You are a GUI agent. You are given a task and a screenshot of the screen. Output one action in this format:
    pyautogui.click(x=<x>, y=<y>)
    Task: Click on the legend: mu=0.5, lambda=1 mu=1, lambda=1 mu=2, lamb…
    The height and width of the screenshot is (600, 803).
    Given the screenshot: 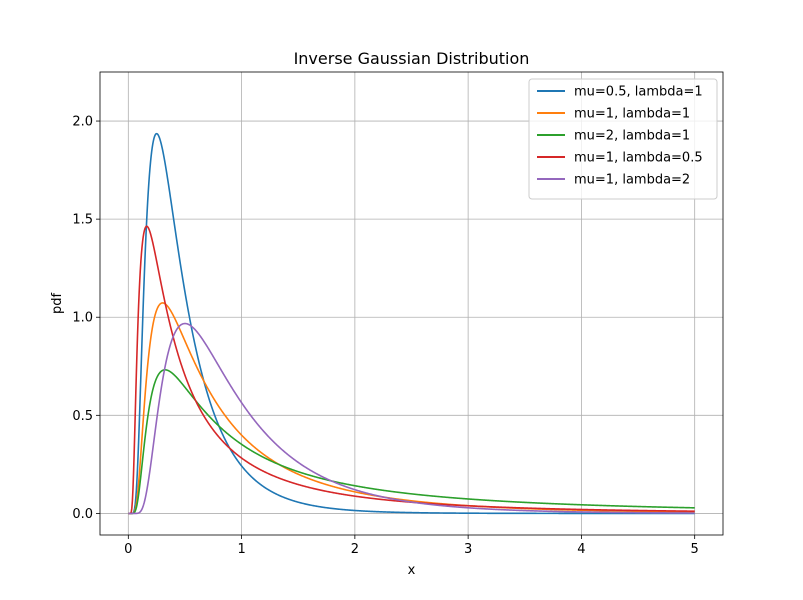 What is the action you would take?
    pyautogui.click(x=623, y=139)
    